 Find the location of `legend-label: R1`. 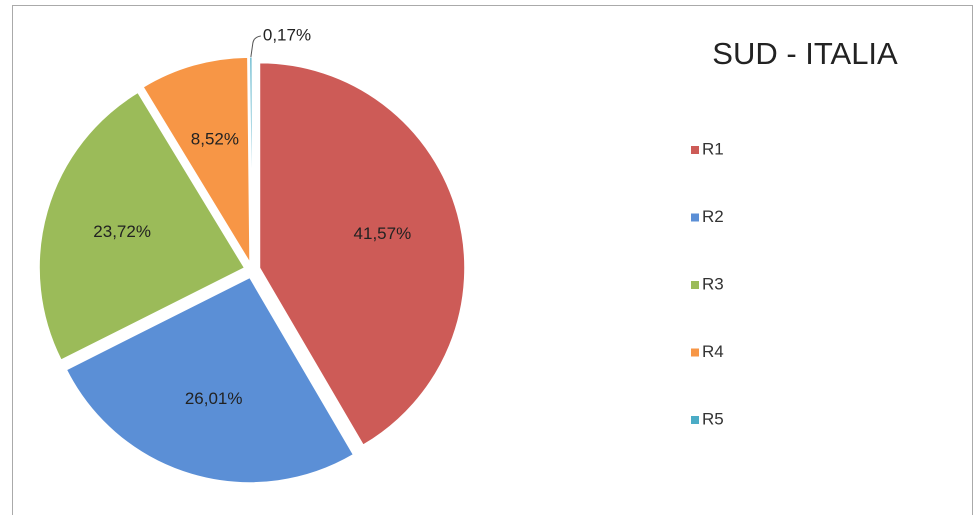

legend-label: R1 is located at coordinates (713, 148).